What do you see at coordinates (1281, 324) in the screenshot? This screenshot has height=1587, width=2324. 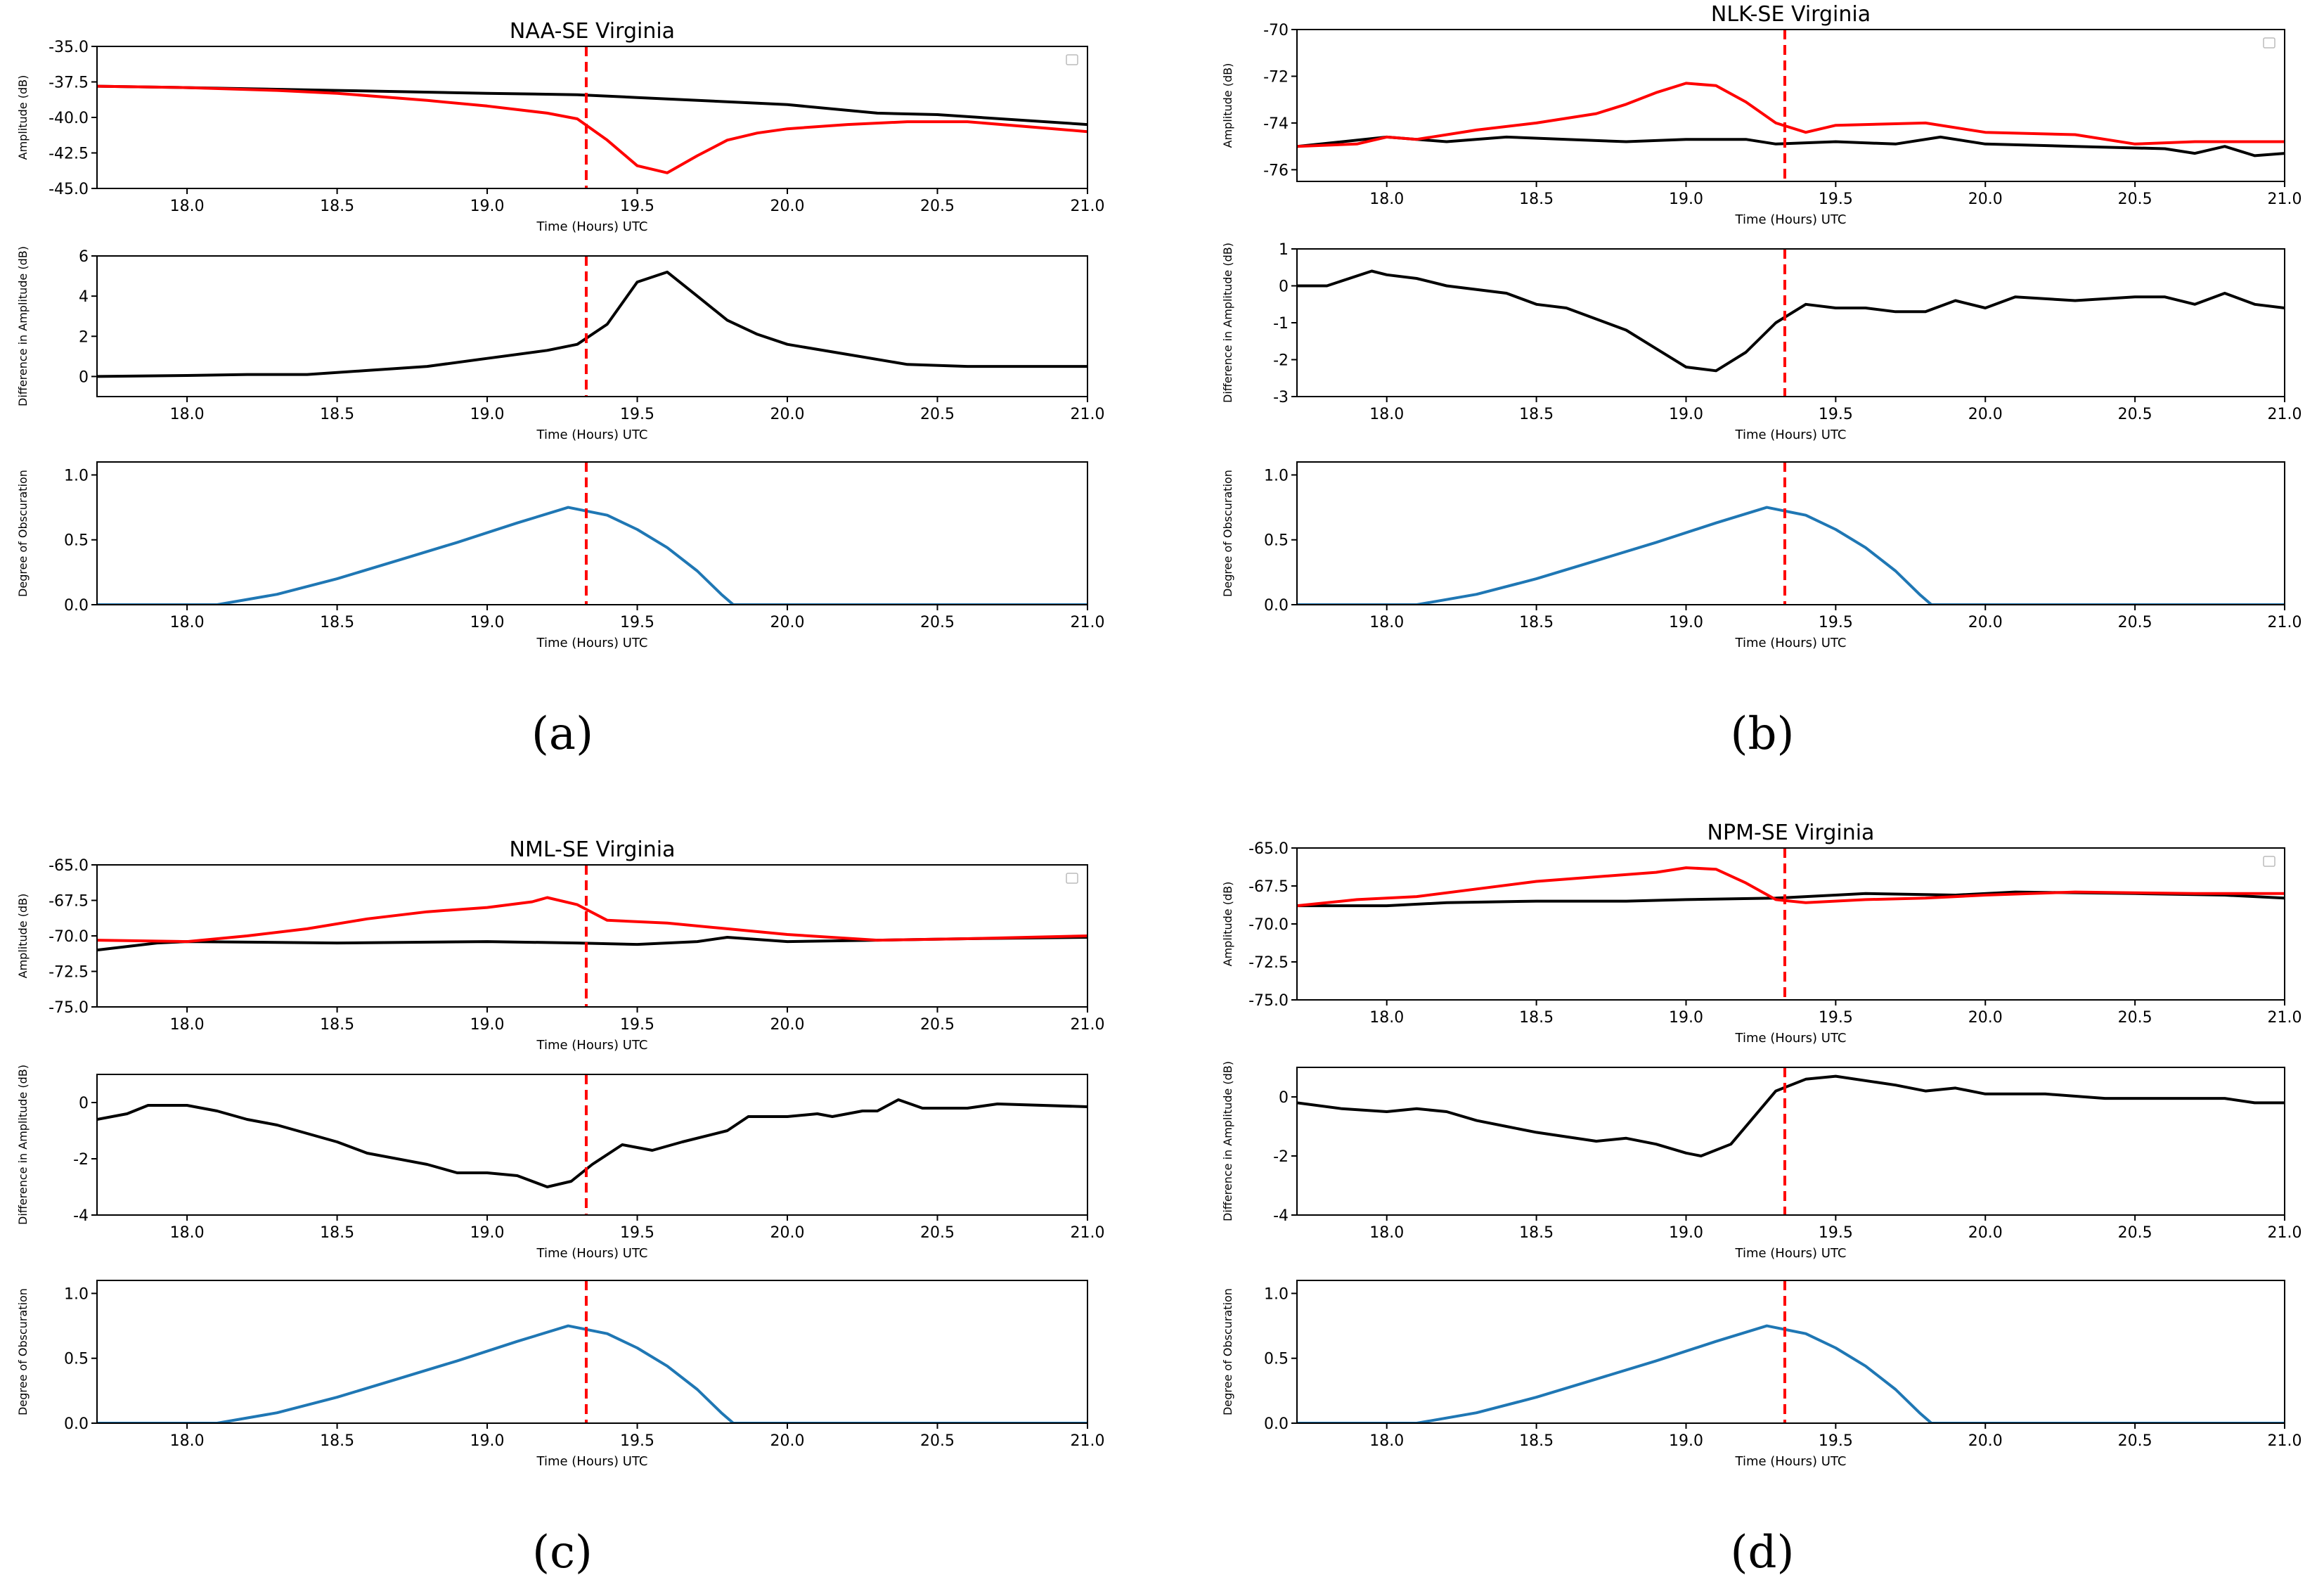 I see `y-tick-label: -1` at bounding box center [1281, 324].